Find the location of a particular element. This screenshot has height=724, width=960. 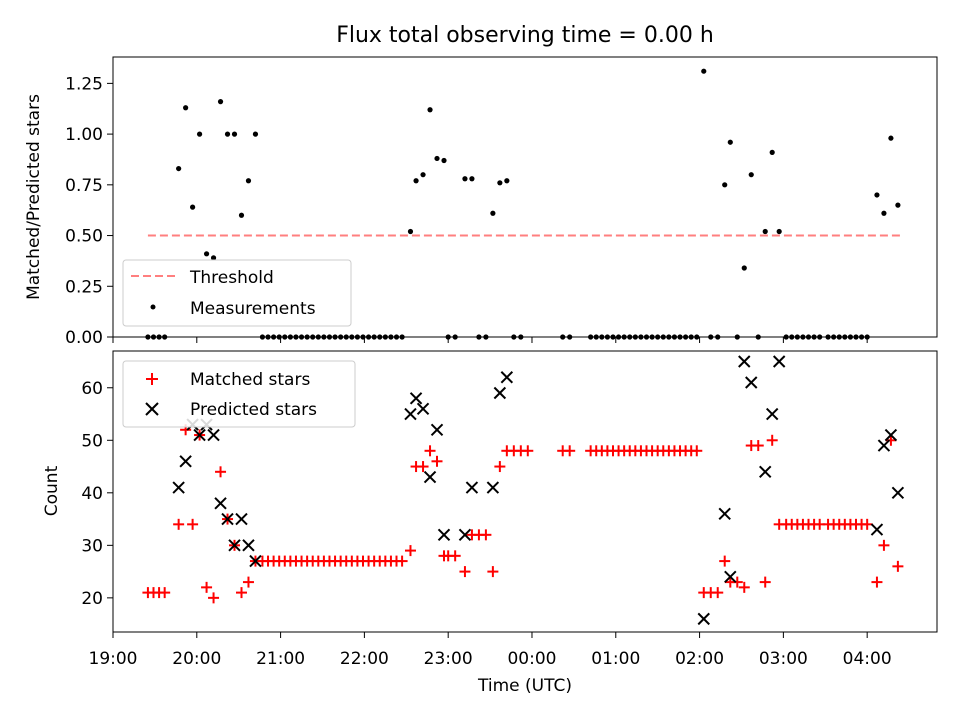

predicted-legend-swatch is located at coordinates (152, 409).